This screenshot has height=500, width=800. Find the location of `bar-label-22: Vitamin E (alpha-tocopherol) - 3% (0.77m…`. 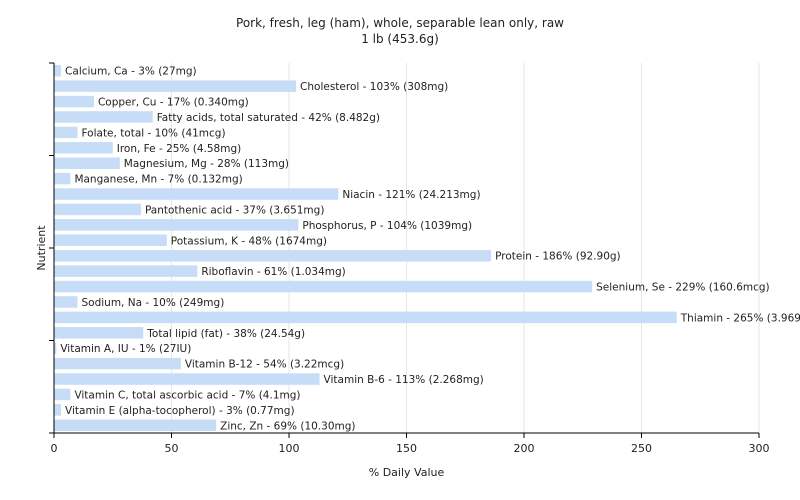

bar-label-22: Vitamin E (alpha-tocopherol) - 3% (0.77m… is located at coordinates (179, 411).